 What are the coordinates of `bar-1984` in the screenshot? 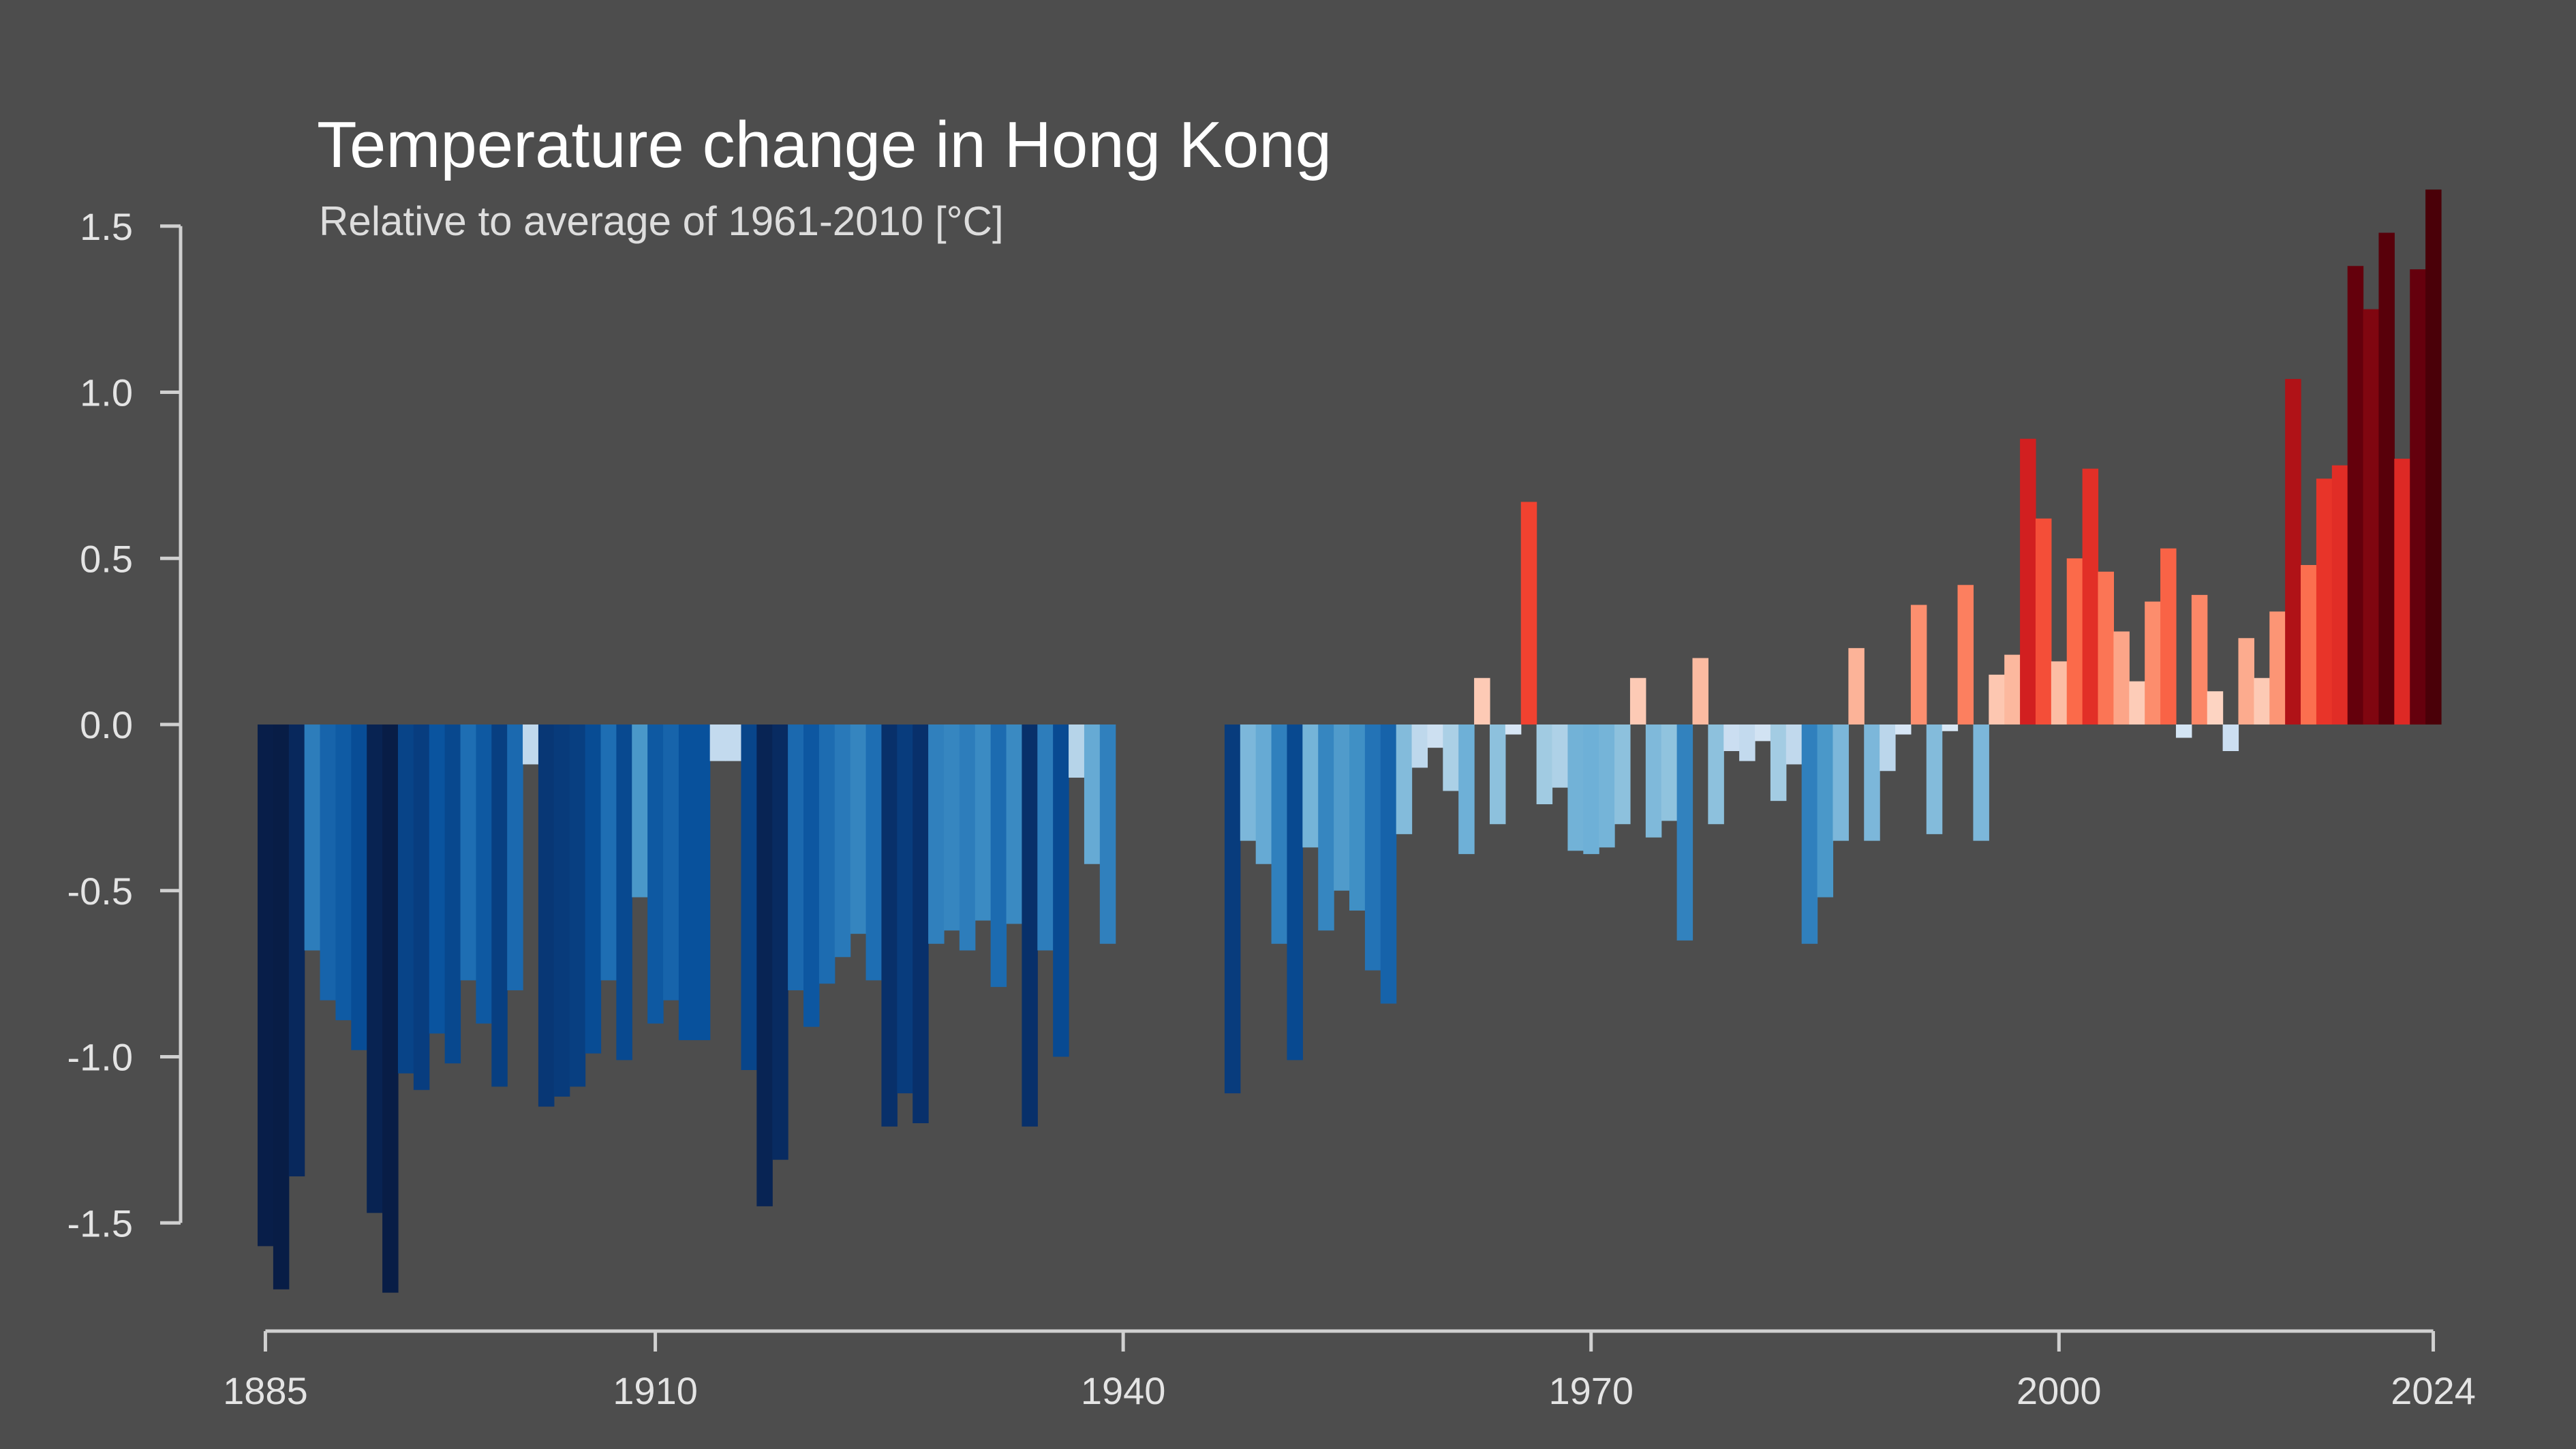 It's located at (1809, 834).